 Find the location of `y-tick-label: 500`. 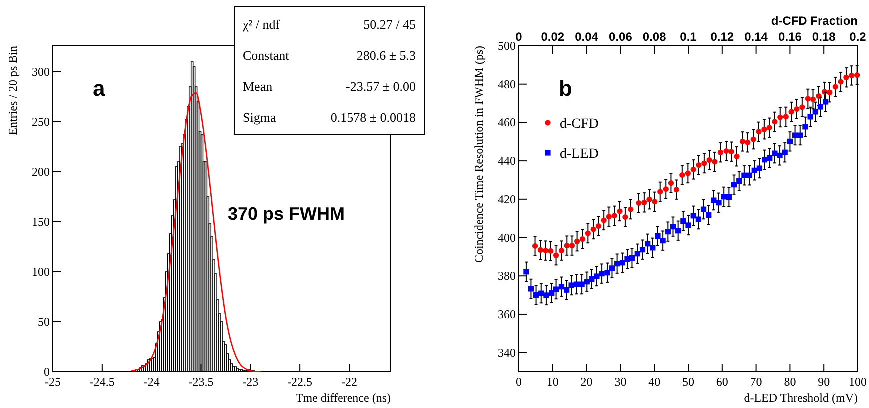

y-tick-label: 500 is located at coordinates (507, 46).